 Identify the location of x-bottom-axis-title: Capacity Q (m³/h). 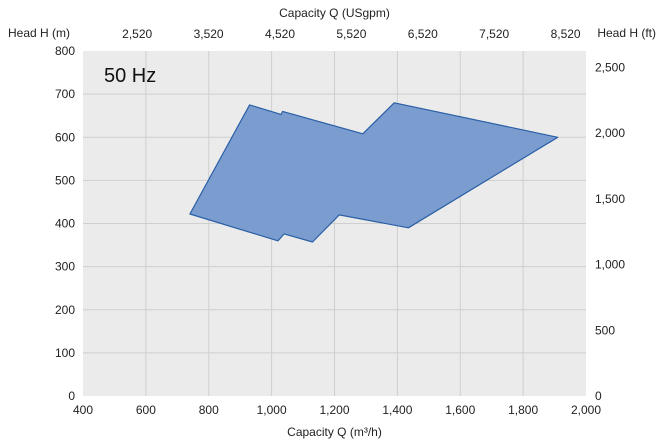
(334, 432).